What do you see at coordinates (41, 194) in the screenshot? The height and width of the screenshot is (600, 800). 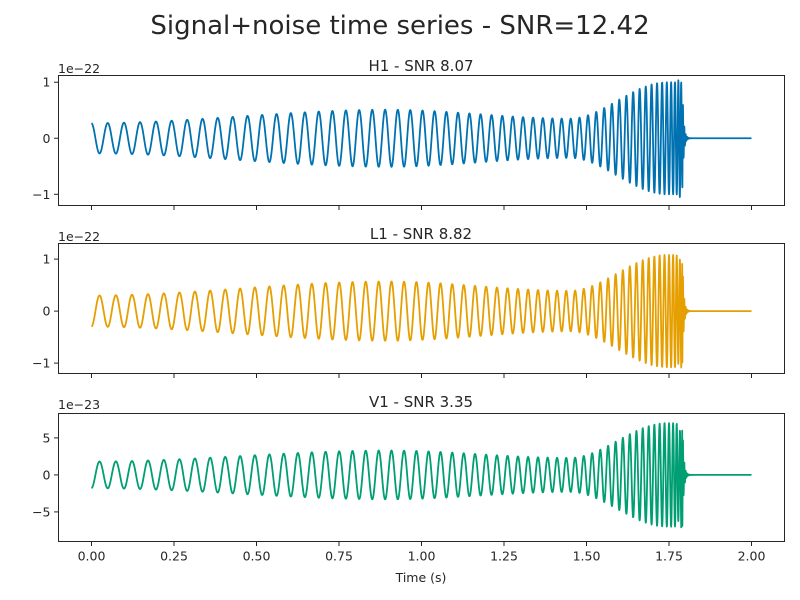 I see `h1-y-tick-label: −1` at bounding box center [41, 194].